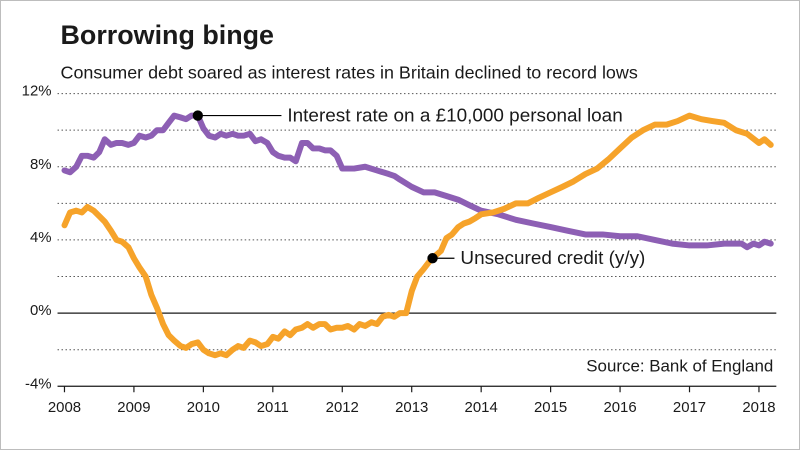 Image resolution: width=800 pixels, height=450 pixels. I want to click on source-note: Source: Bank of England, so click(679, 365).